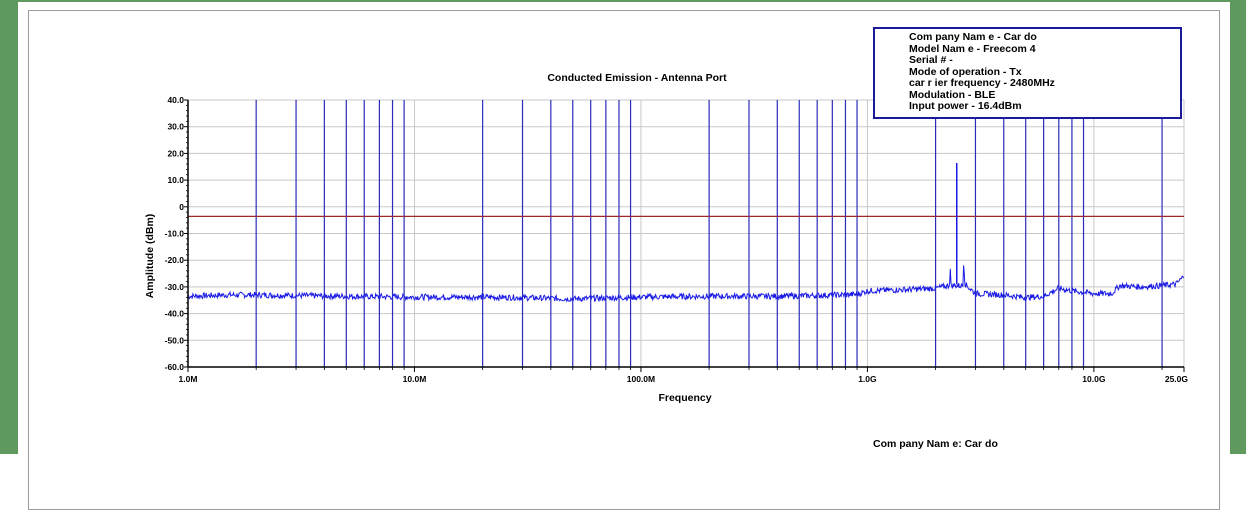 Image resolution: width=1246 pixels, height=510 pixels. I want to click on trace-line, so click(685, 284).